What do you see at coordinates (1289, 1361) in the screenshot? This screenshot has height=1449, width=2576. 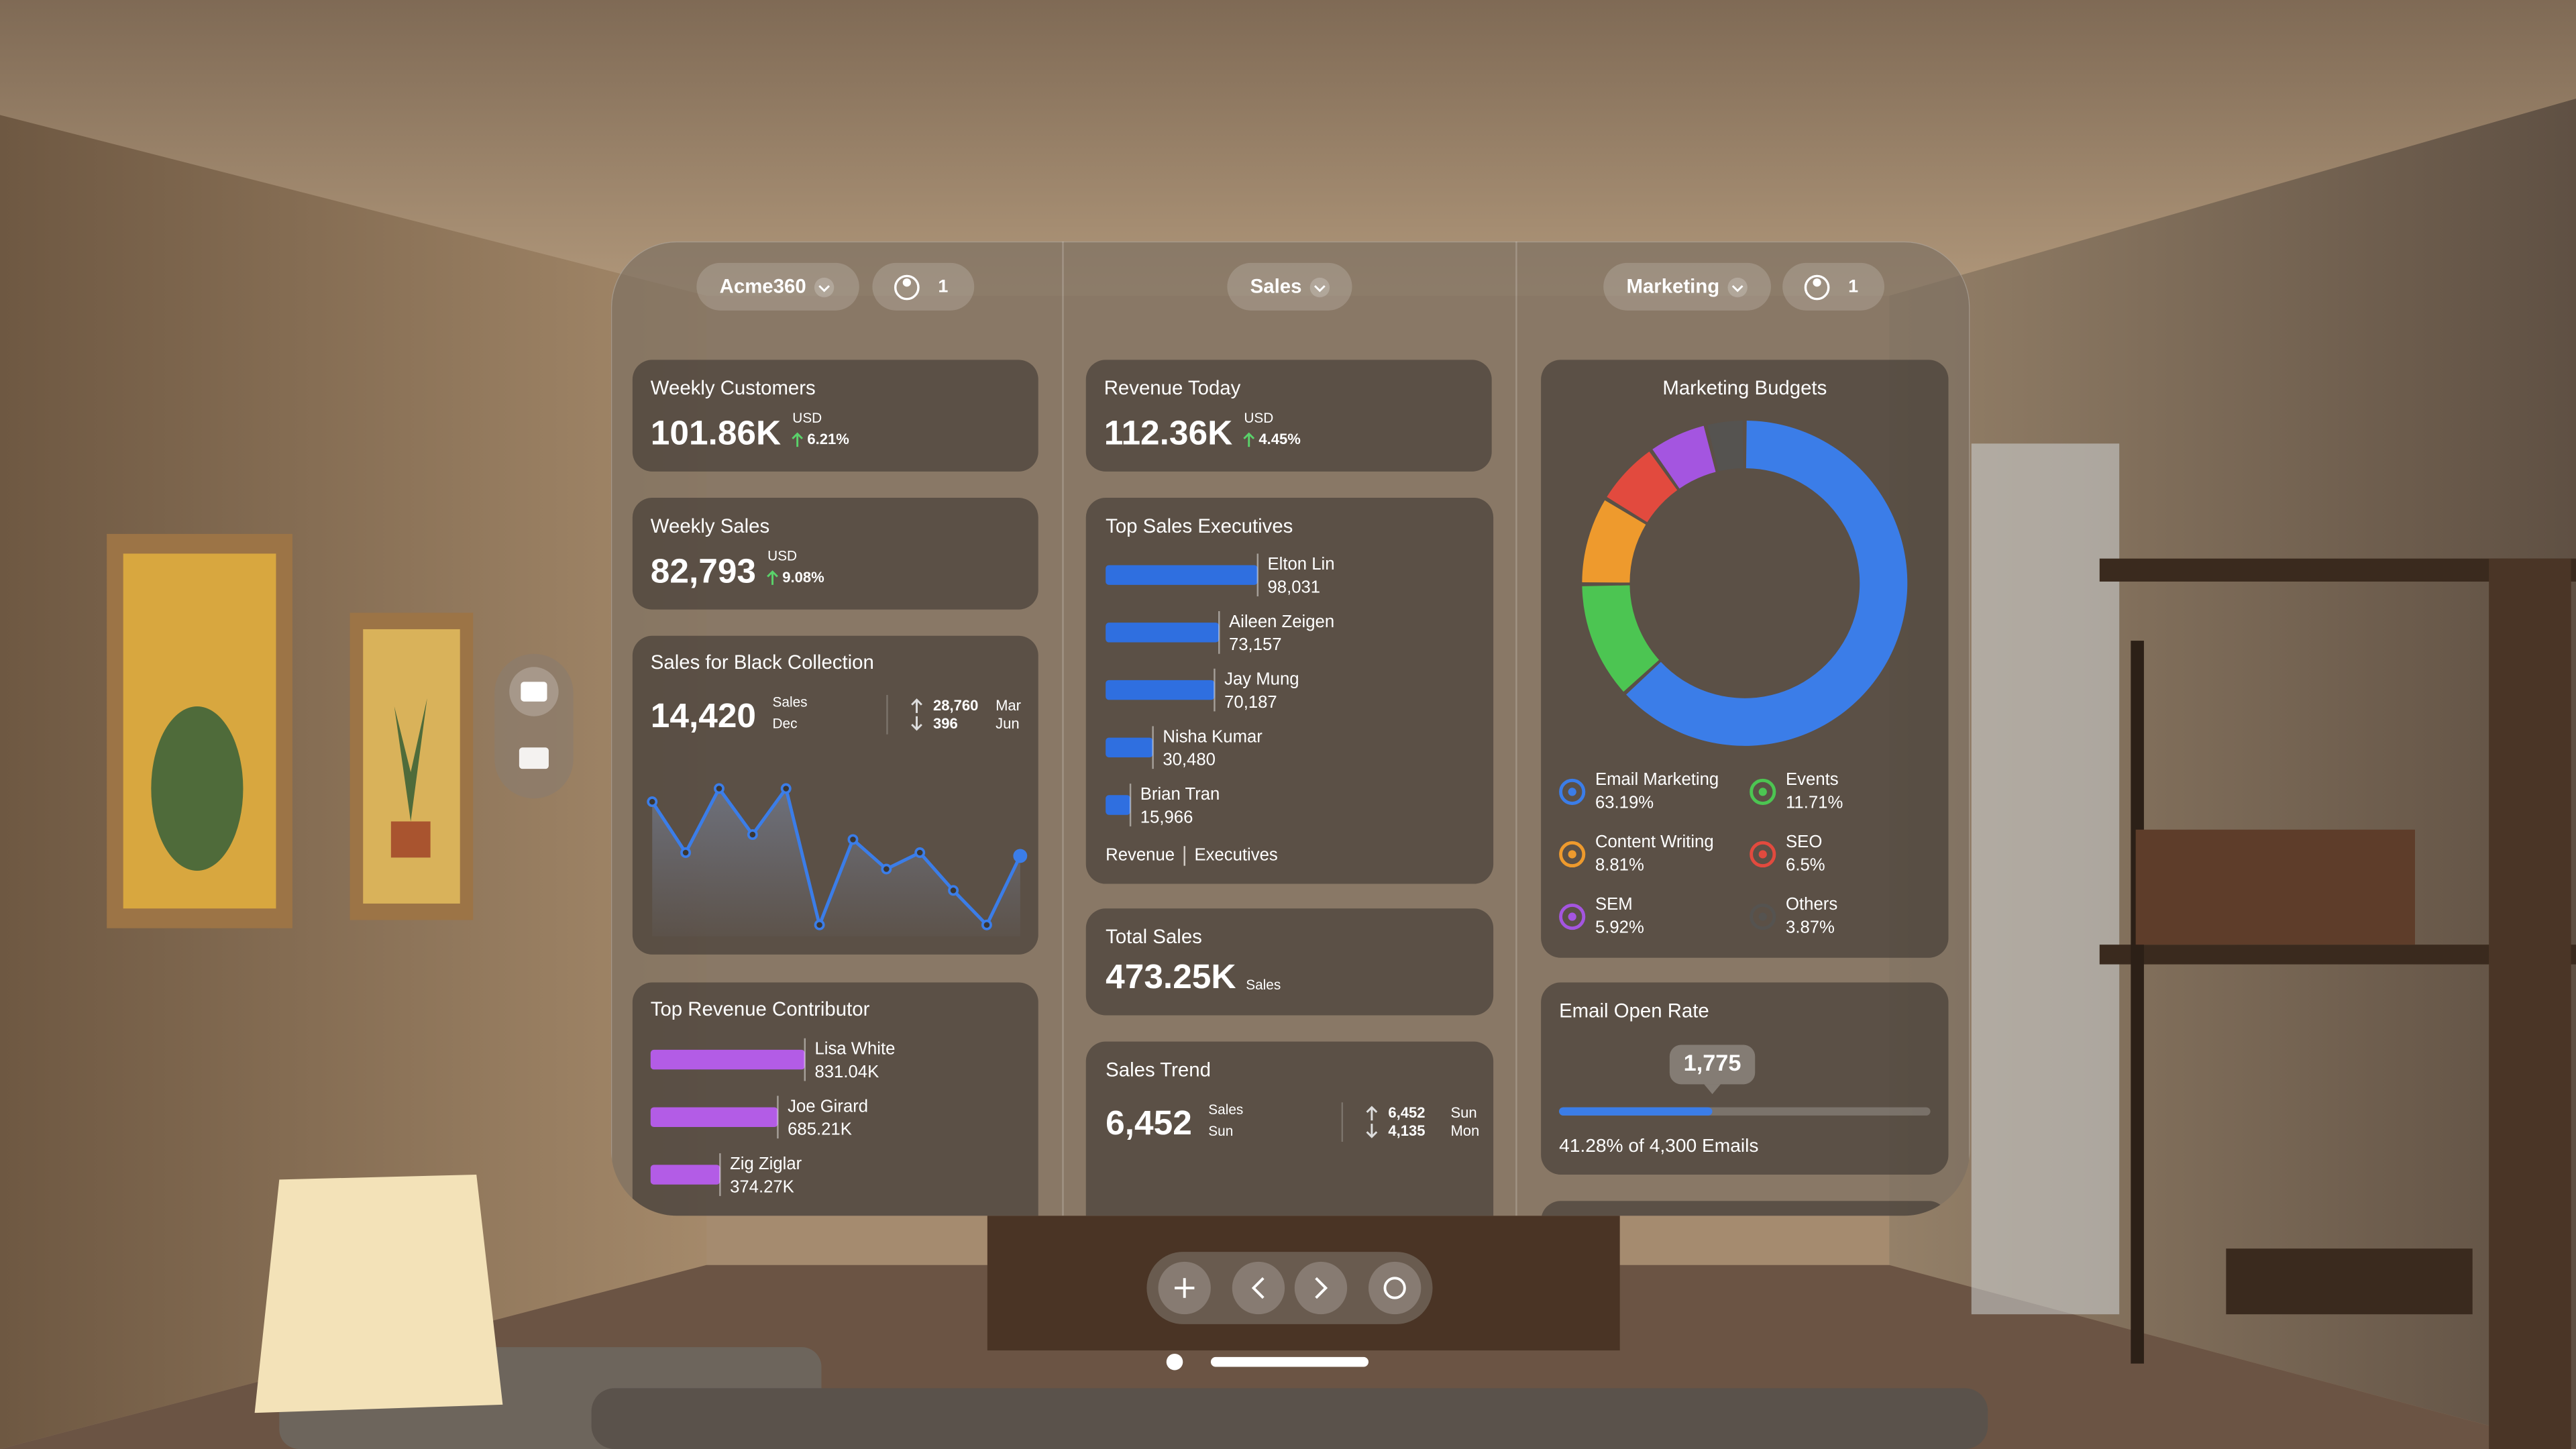 I see `window-bar` at bounding box center [1289, 1361].